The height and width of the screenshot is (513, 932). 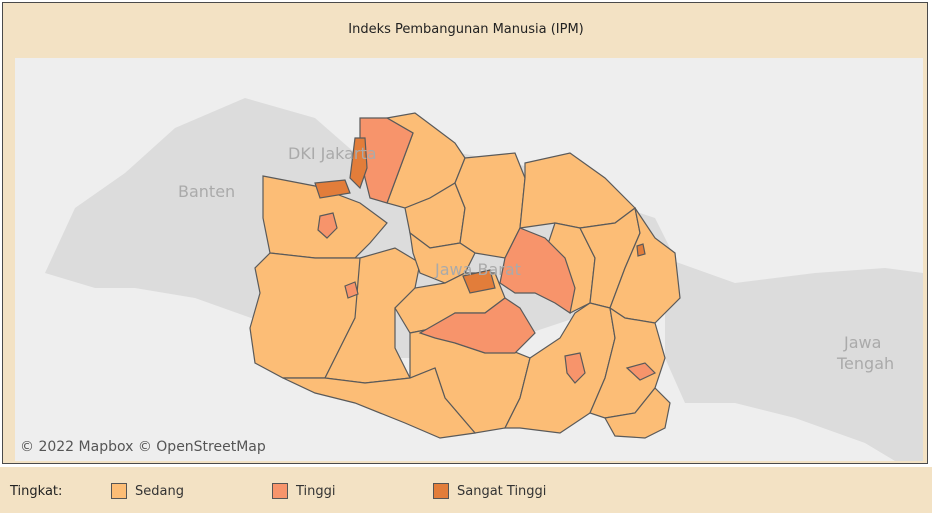 What do you see at coordinates (477, 325) in the screenshot?
I see `region-bandung-kab` at bounding box center [477, 325].